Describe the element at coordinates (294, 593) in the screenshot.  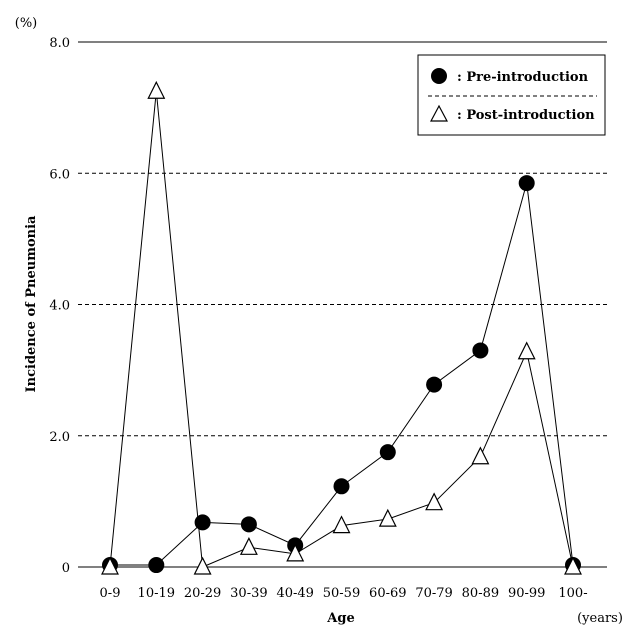
I see `x-tick-label: 40-49` at that location.